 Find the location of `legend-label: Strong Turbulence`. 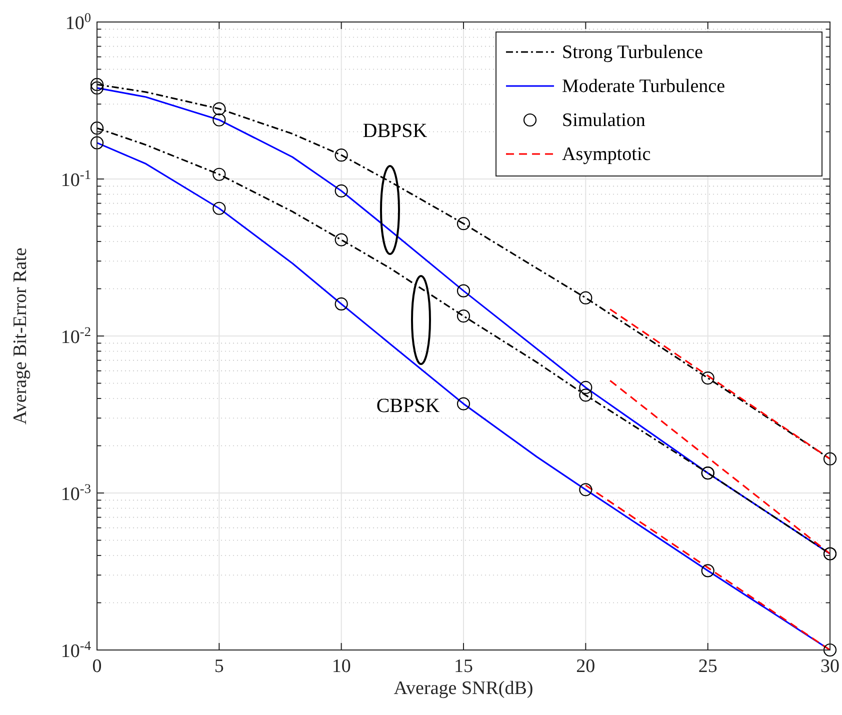

legend-label: Strong Turbulence is located at coordinates (632, 52).